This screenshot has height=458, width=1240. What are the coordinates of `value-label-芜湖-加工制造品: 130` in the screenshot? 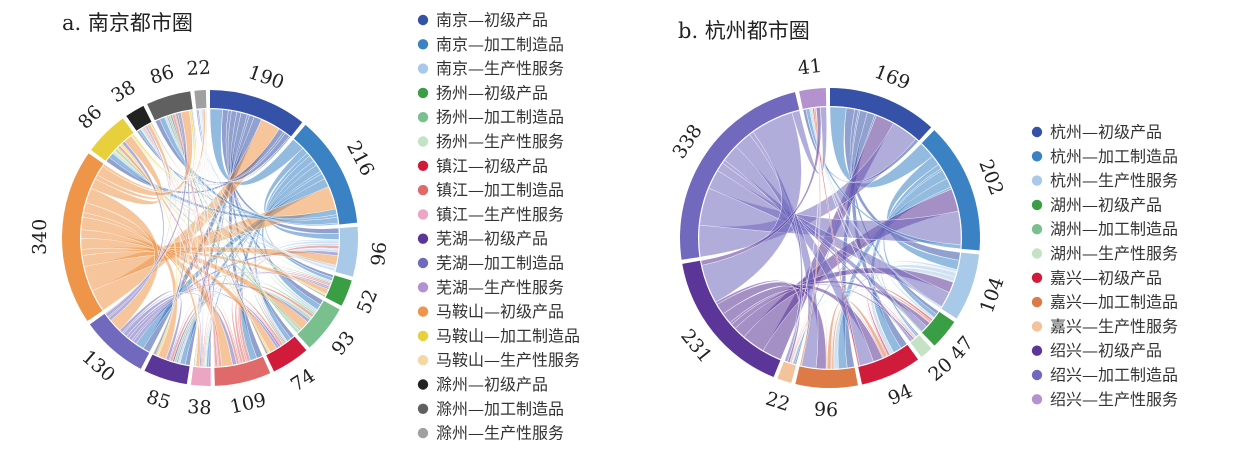 It's located at (98, 366).